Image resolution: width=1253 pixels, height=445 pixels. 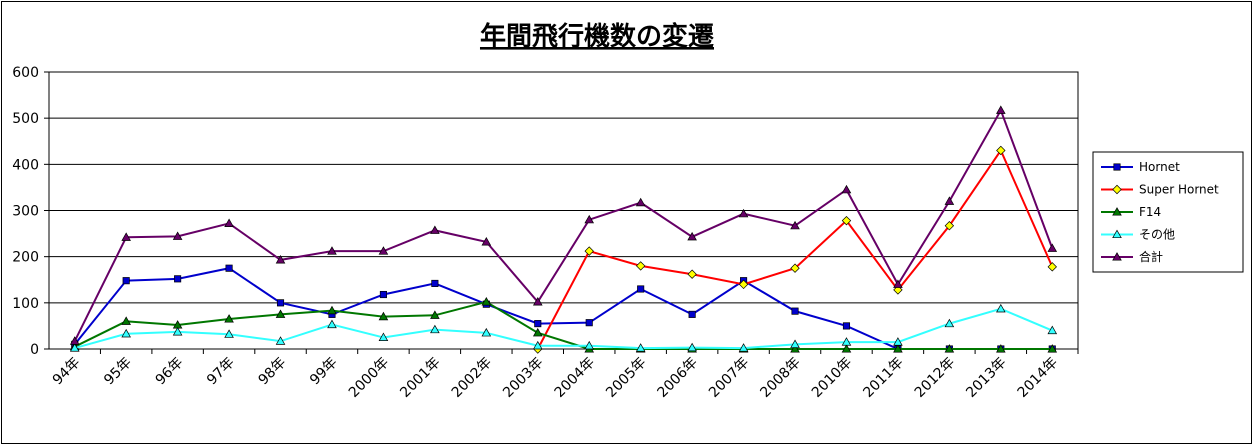 I want to click on x-tick-label: 2010年, so click(x=832, y=378).